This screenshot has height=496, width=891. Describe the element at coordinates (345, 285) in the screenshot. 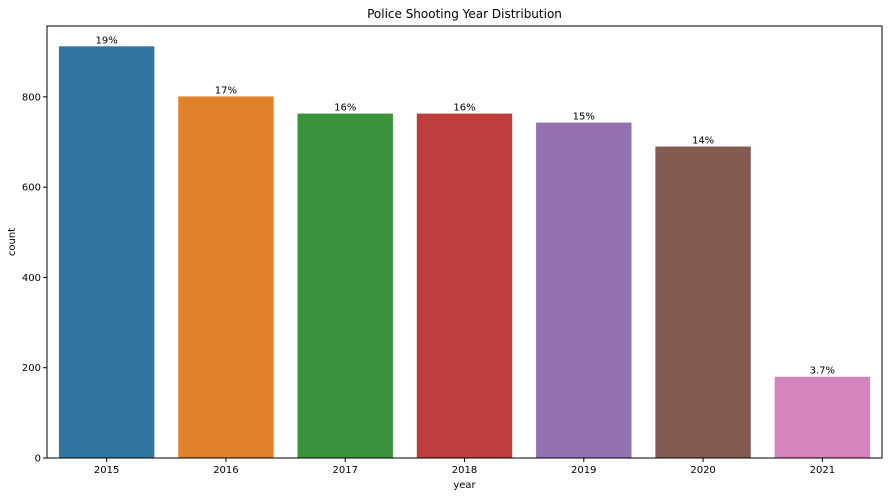

I see `bar-2017` at that location.